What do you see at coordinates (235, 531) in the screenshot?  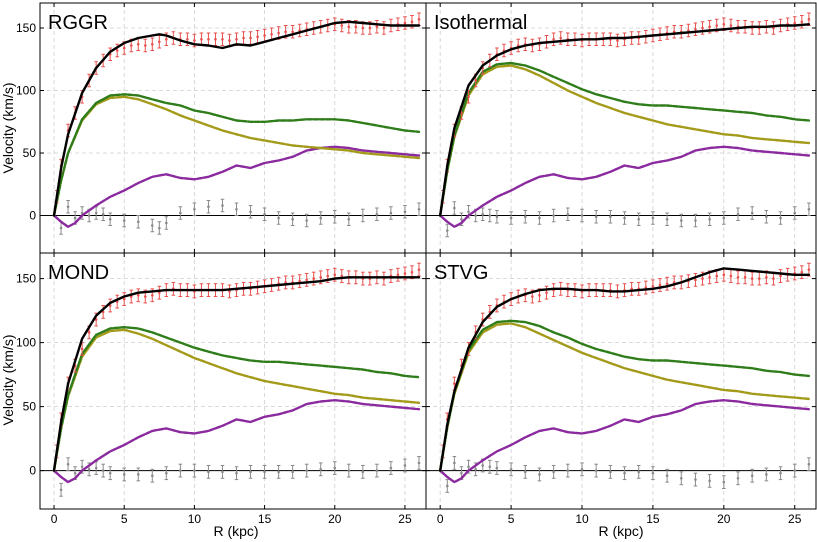 I see `x-axis-title-left: R (kpc)` at bounding box center [235, 531].